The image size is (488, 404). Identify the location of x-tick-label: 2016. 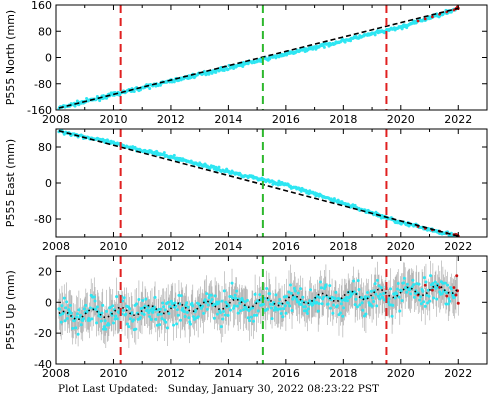
(286, 119).